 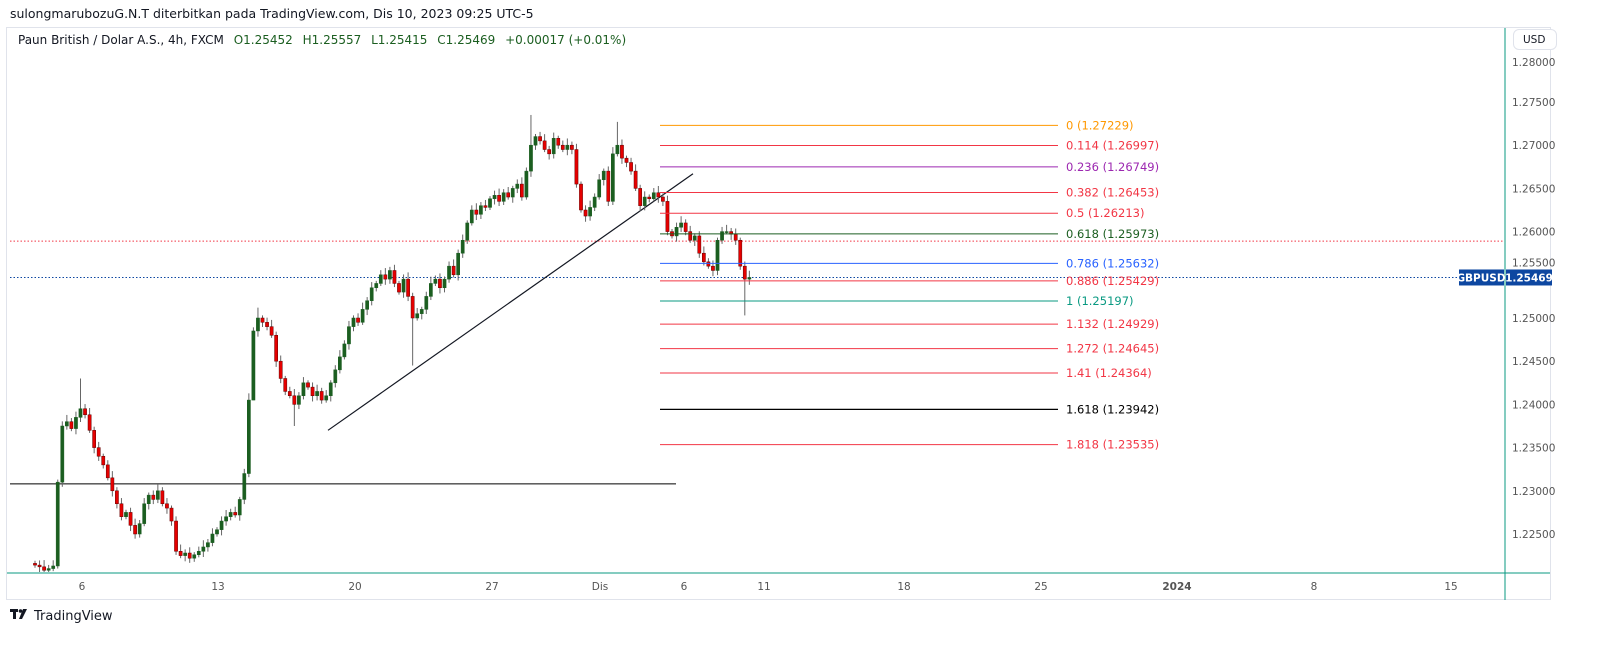 What do you see at coordinates (1112, 445) in the screenshot?
I see `fib-level-label: 1.818 (1.23535)` at bounding box center [1112, 445].